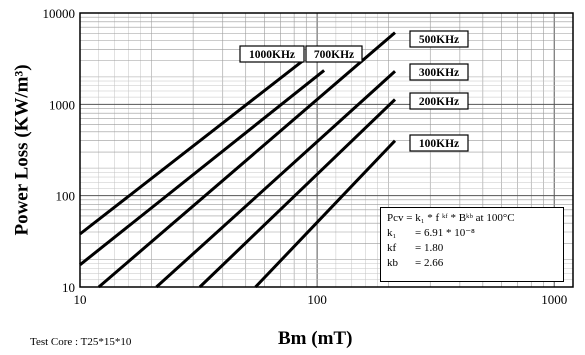 The image size is (585, 355). Describe the element at coordinates (472, 263) in the screenshot. I see `kb-row: kb = 2.66` at that location.